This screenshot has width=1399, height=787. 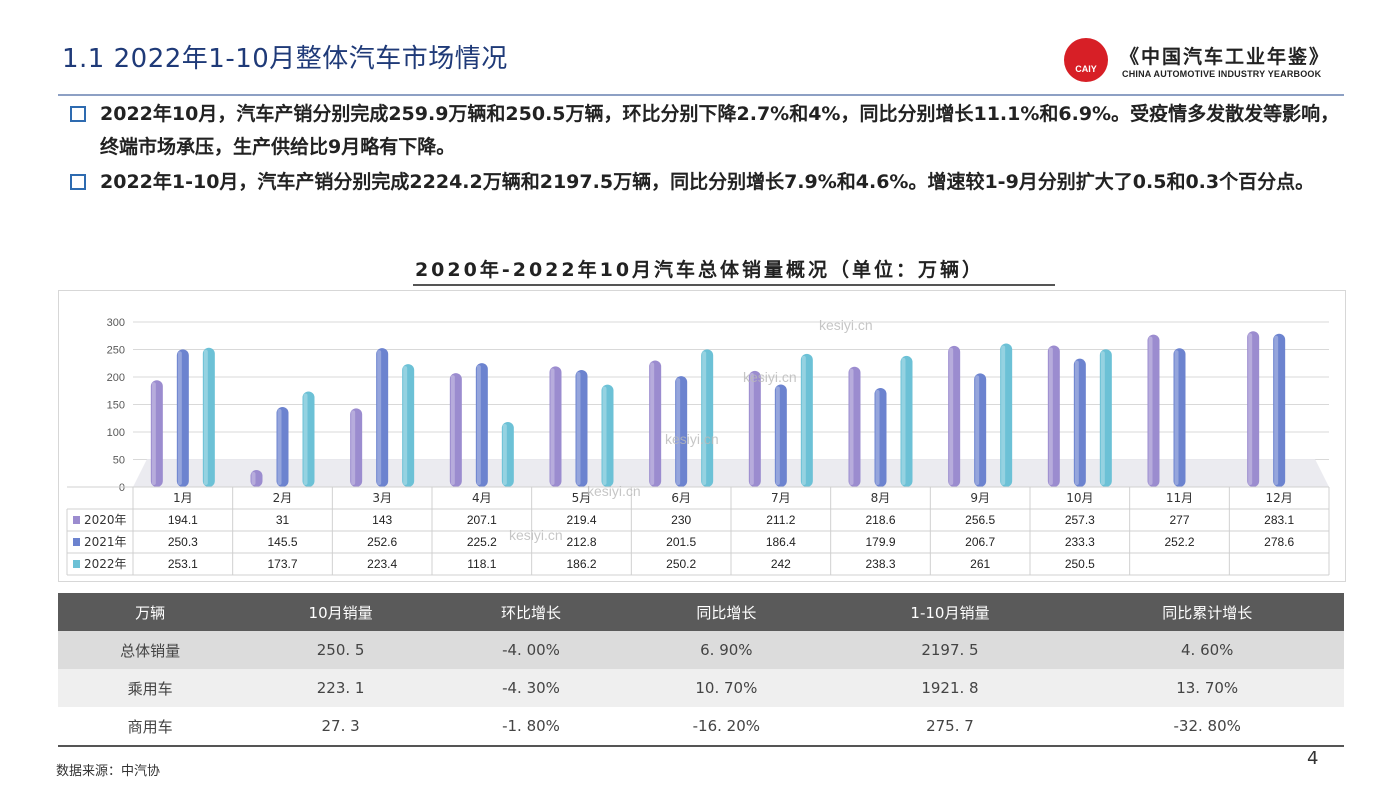 I want to click on header-cell: 环比增长, so click(x=531, y=612).